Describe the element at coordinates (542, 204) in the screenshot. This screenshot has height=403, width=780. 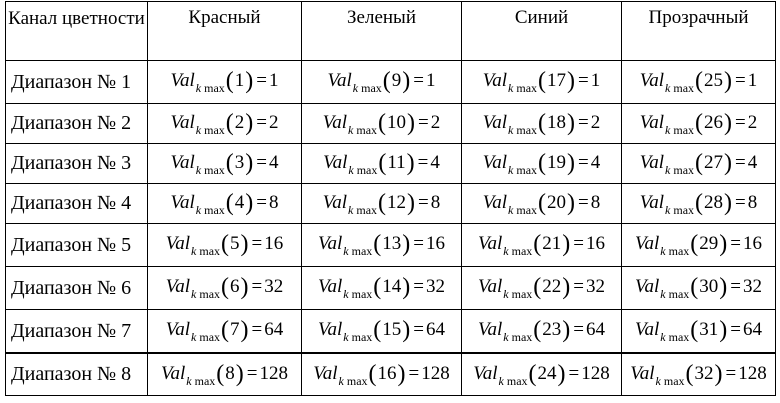
I see `formula-cell-blue: Valk max(20)=8` at that location.